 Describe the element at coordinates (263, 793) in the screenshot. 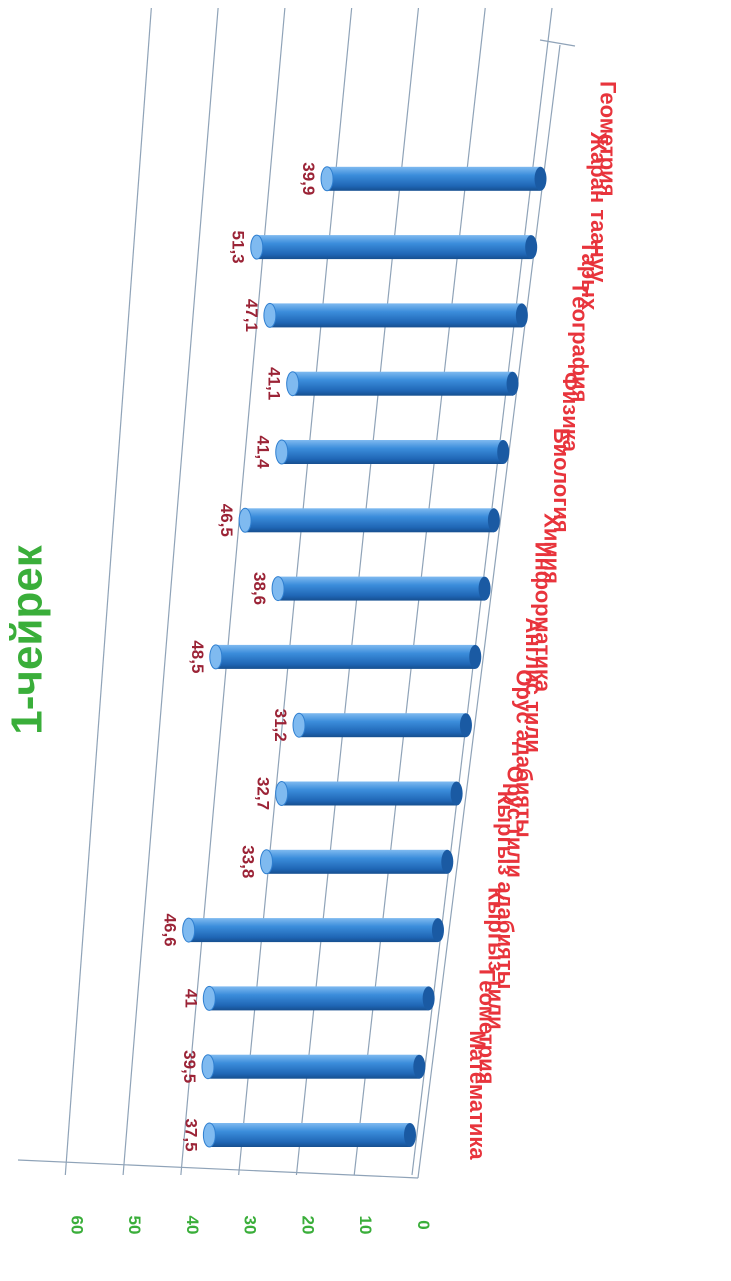

I see `data-label: 32,7` at that location.